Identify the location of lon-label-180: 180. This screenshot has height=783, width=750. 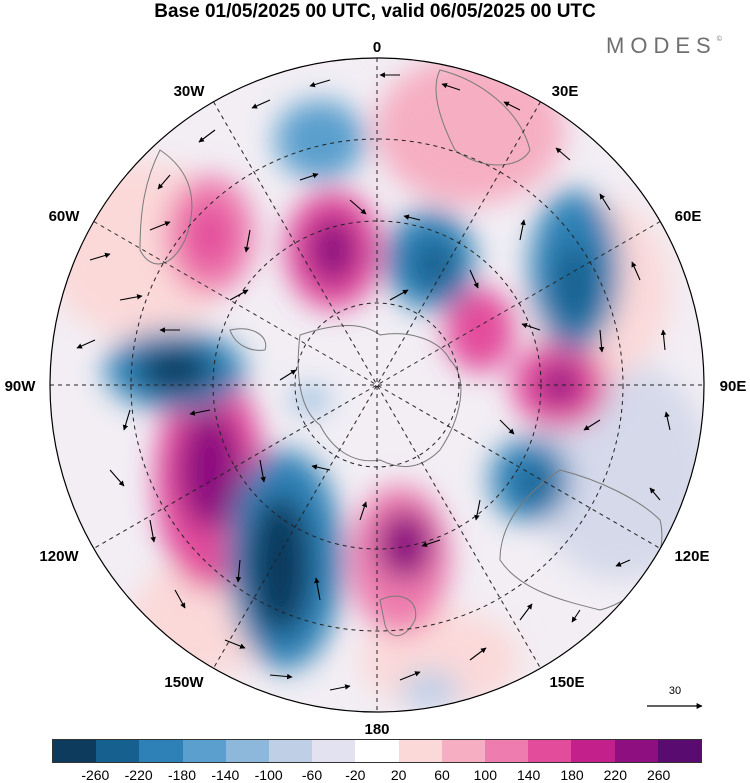
(376, 729).